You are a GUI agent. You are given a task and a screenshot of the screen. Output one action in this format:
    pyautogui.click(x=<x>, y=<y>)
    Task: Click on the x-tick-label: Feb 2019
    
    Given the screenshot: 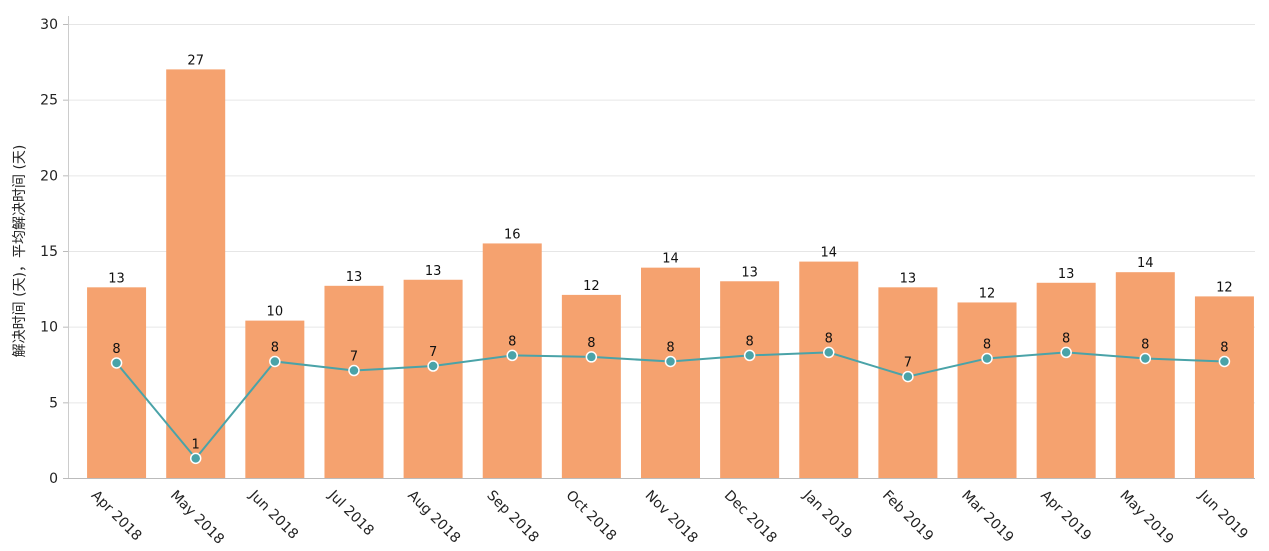 What is the action you would take?
    pyautogui.click(x=907, y=516)
    